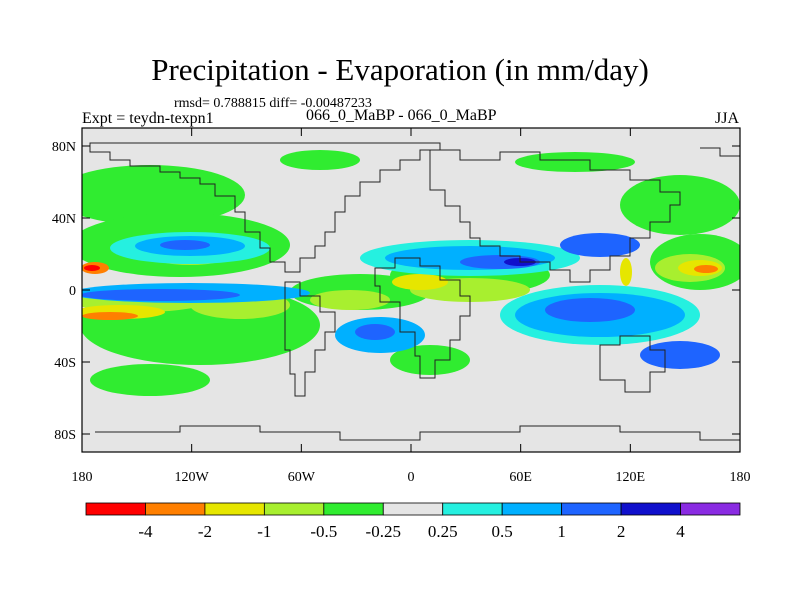 The height and width of the screenshot is (600, 800). What do you see at coordinates (402, 289) in the screenshot?
I see `field-negative-warm` at bounding box center [402, 289].